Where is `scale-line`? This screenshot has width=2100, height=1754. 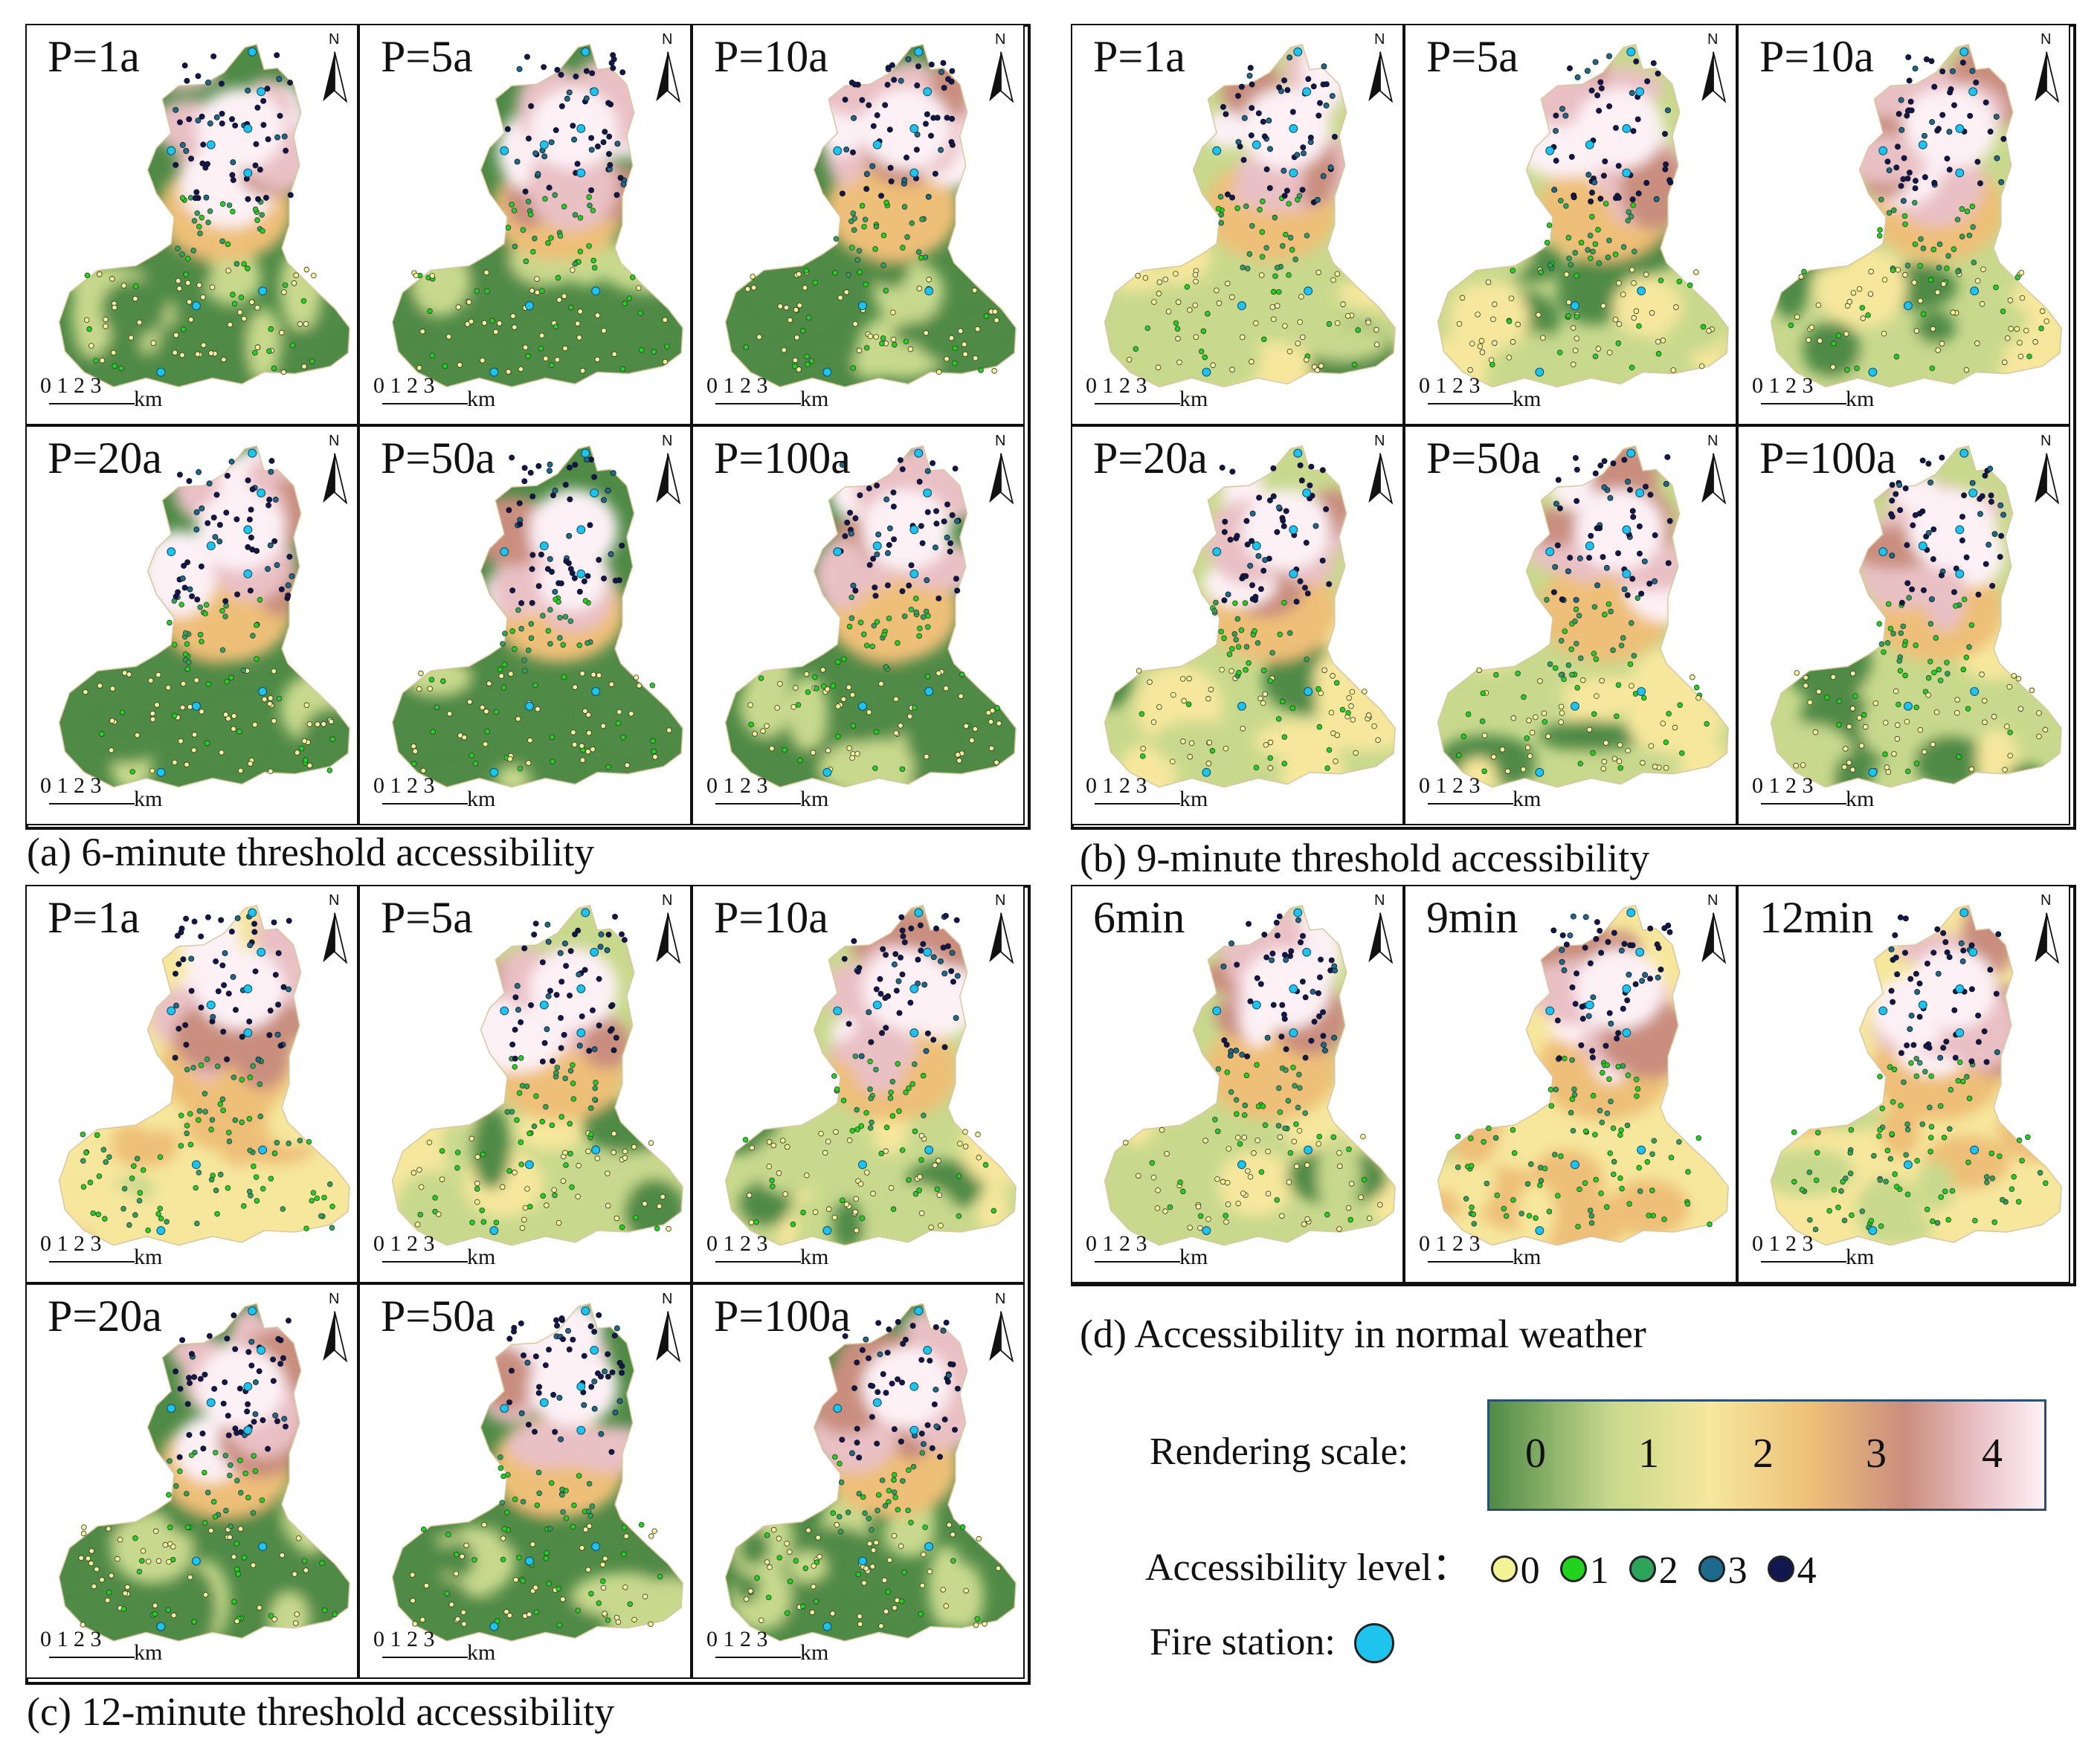 scale-line is located at coordinates (92, 804).